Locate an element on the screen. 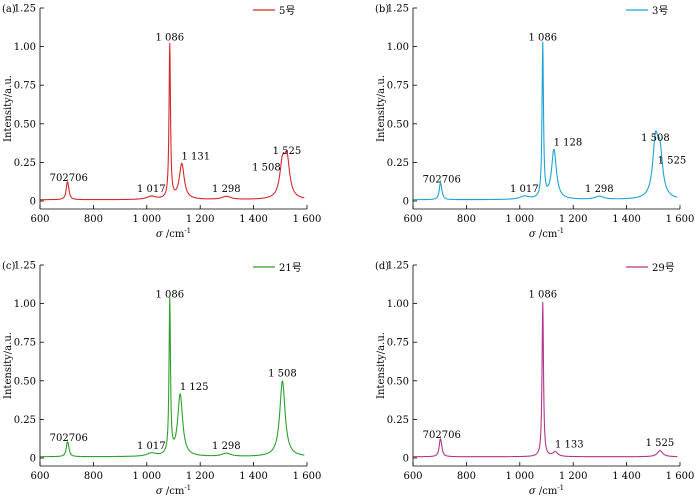 The height and width of the screenshot is (501, 700). peak-label: 1 131 is located at coordinates (195, 156).